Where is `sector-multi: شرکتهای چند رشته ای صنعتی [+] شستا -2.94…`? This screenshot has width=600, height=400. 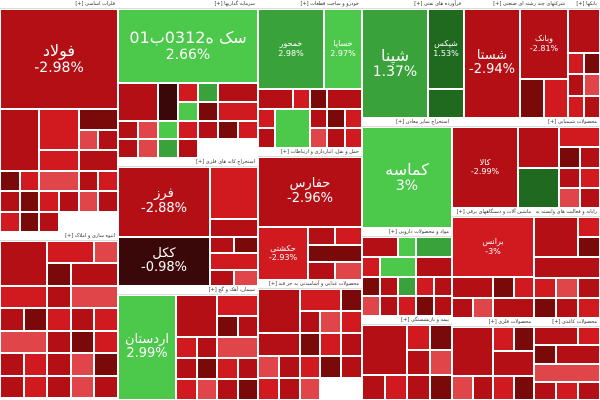
sector-multi: شرکتهای چند رشته ای صنعتی [+] شستا -2.94… is located at coordinates (516, 59).